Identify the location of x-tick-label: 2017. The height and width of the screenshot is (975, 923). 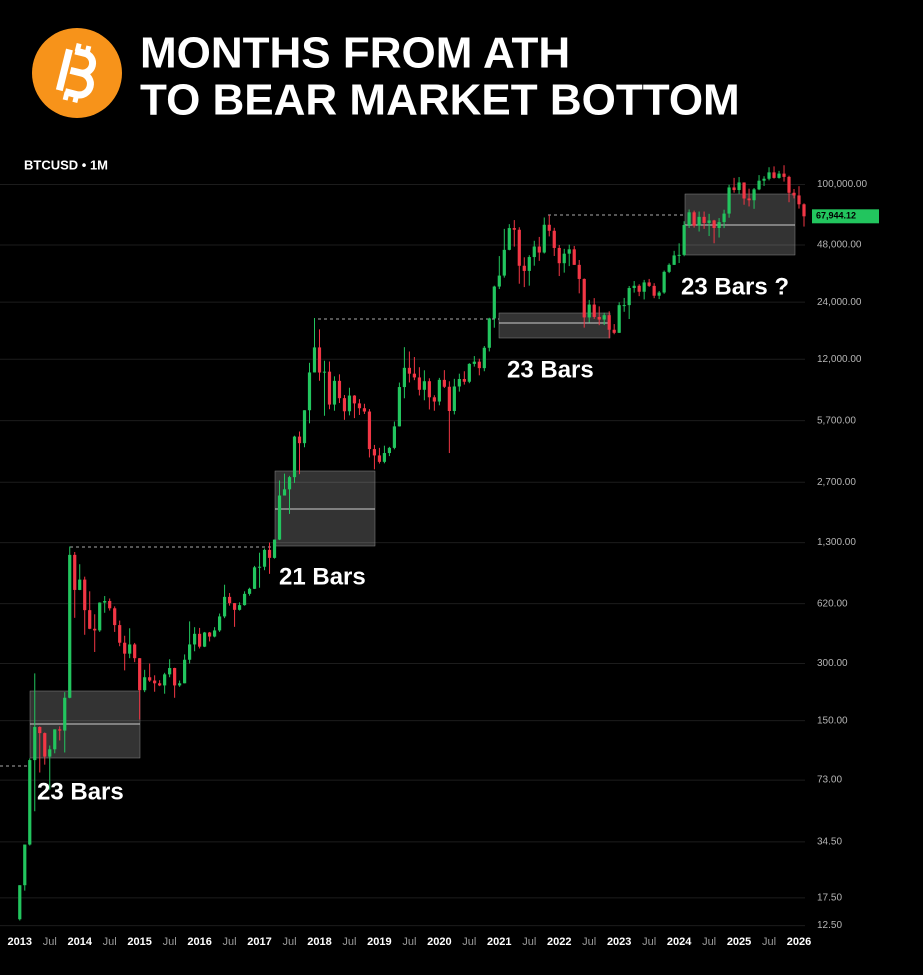
(259, 942).